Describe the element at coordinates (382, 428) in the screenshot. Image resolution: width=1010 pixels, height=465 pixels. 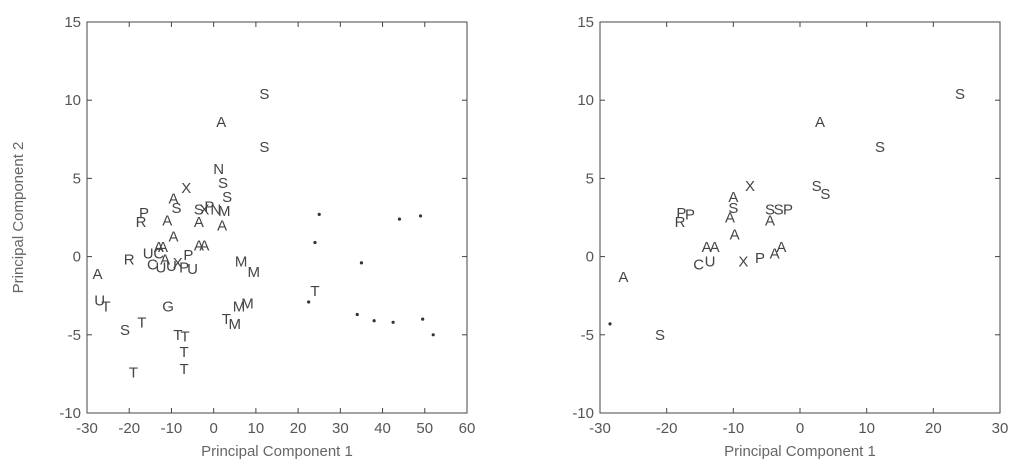
I see `x-tick-label: 40` at that location.